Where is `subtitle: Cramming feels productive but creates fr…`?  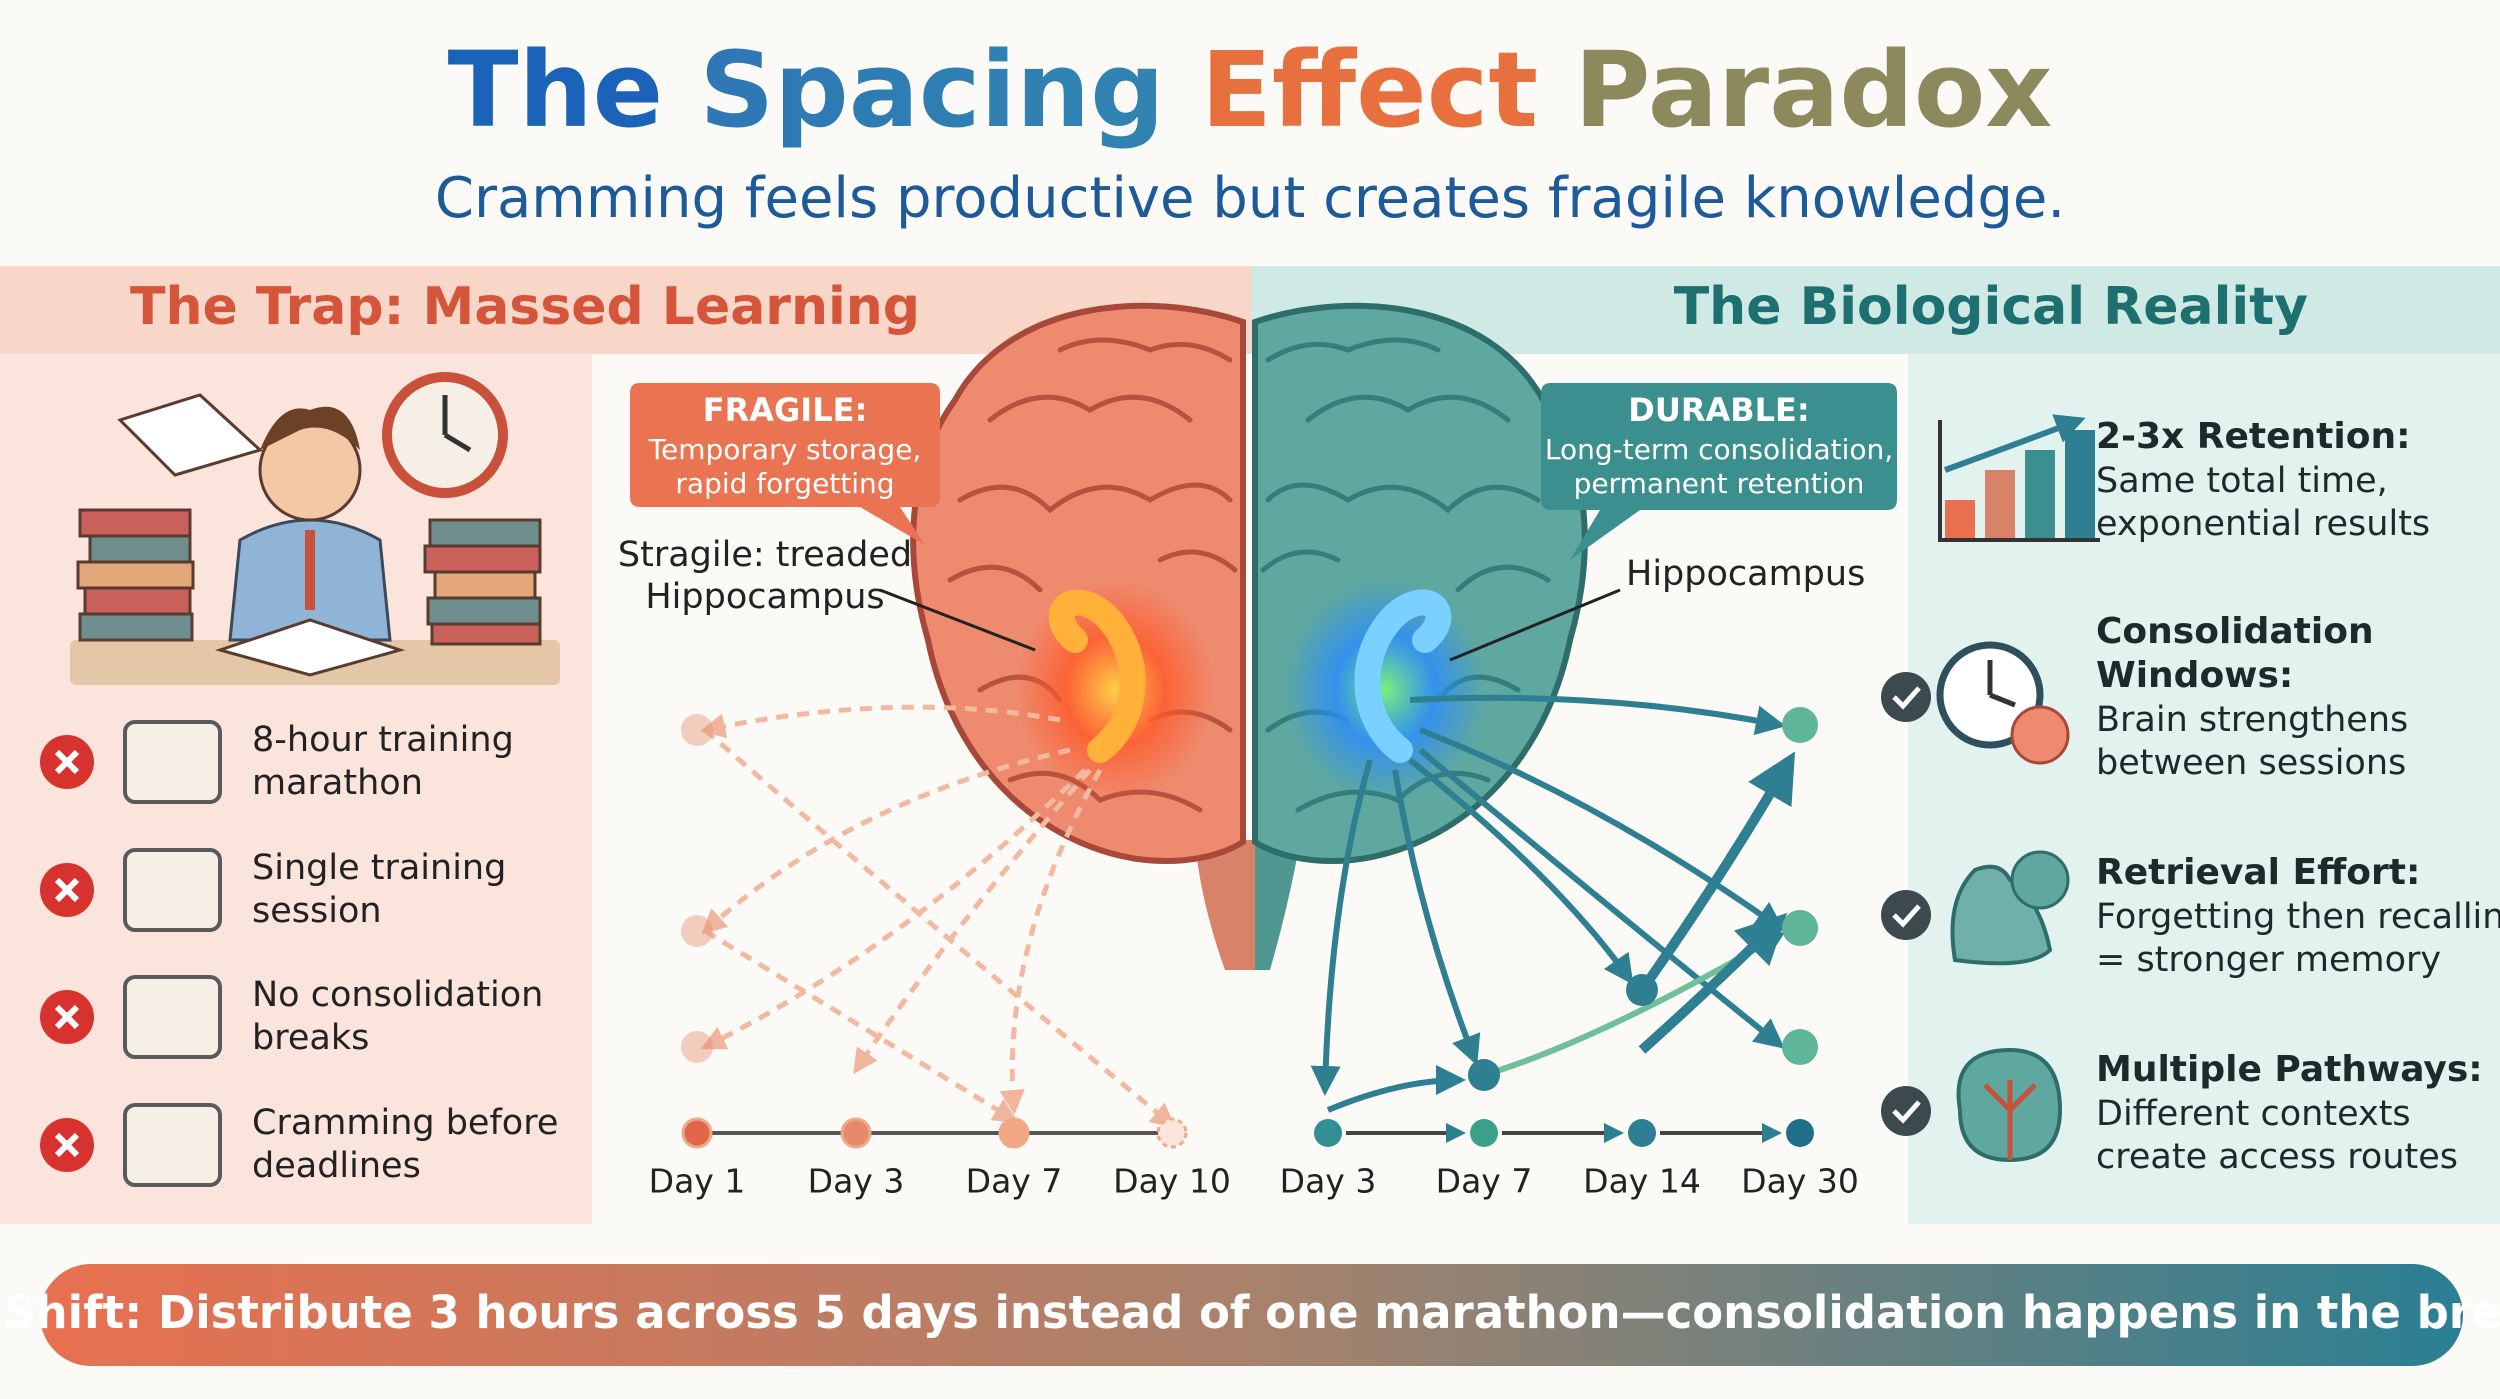 subtitle: Cramming feels productive but creates fr… is located at coordinates (1250, 198).